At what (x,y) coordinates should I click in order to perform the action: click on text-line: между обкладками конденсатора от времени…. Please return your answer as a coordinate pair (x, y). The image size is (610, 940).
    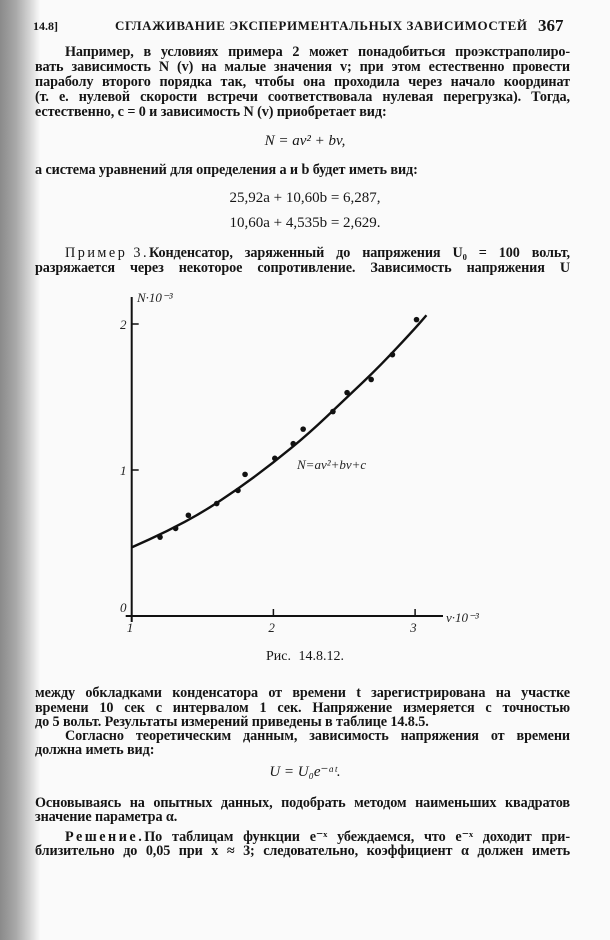
    Looking at the image, I should click on (302, 693).